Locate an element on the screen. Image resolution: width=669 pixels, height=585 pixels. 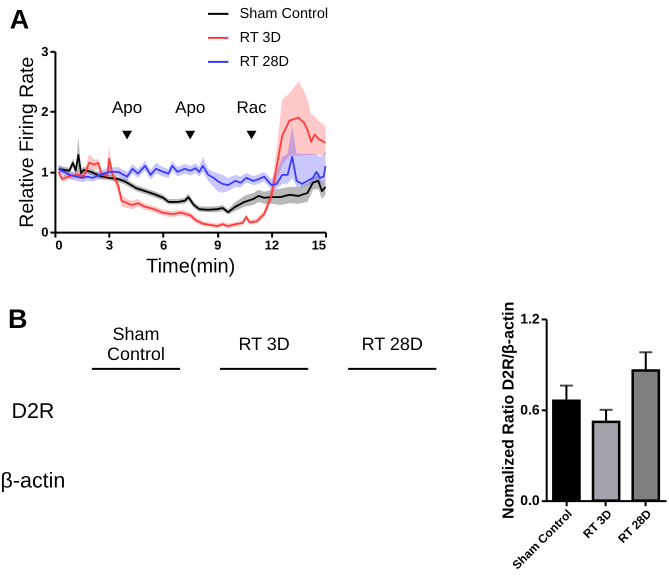
x-axis-title: Time(min) is located at coordinates (191, 267).